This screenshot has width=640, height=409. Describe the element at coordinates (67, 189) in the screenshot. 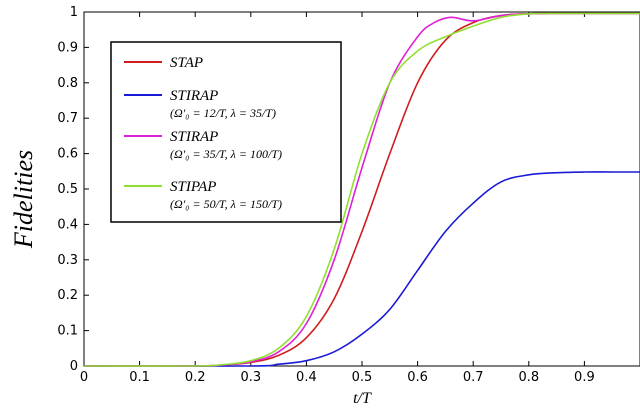

I see `y-tick-label: 0.5` at that location.